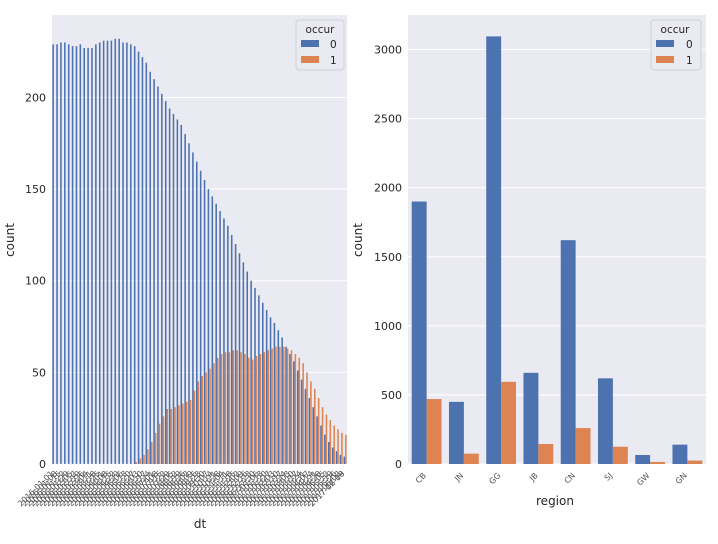 This screenshot has width=718, height=544. I want to click on l-y-tick-label: 100, so click(35, 281).